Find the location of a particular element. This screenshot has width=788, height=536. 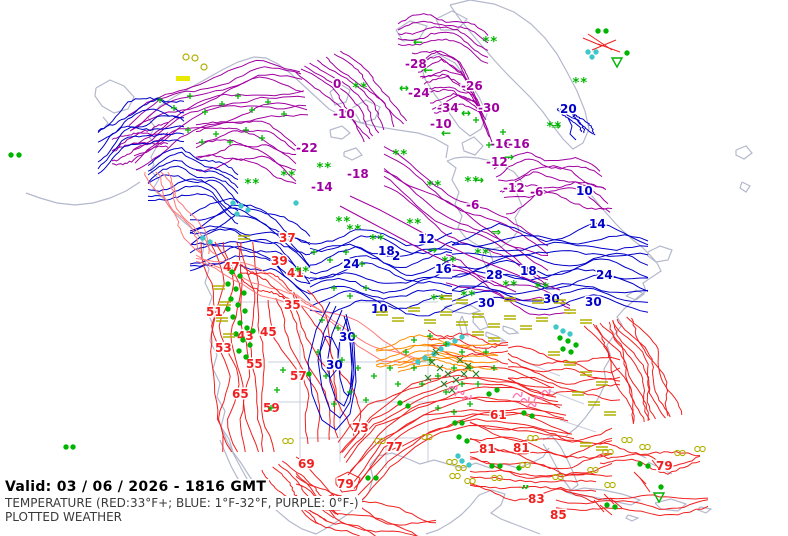

contour-value-label: -12 is located at coordinates (514, 188).